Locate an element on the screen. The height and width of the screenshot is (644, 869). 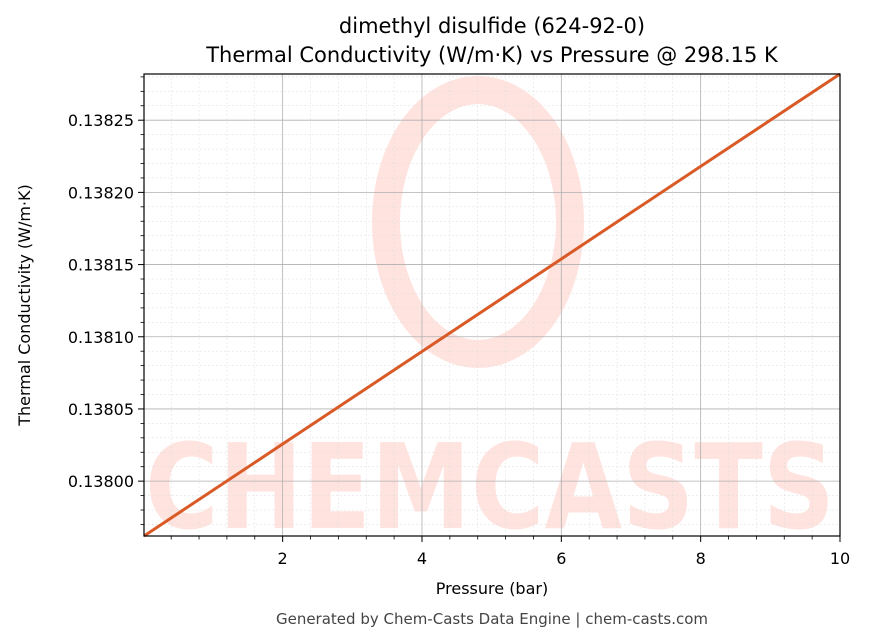
x-tick-label: 8 is located at coordinates (701, 558).